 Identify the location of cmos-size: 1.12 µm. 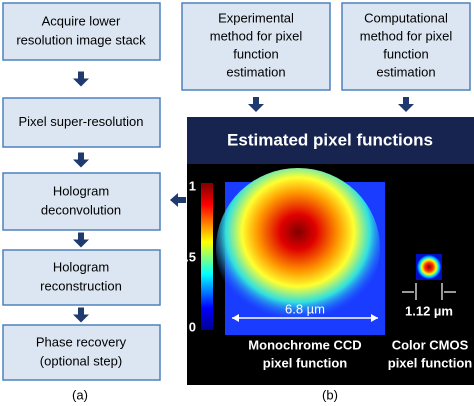
(429, 310).